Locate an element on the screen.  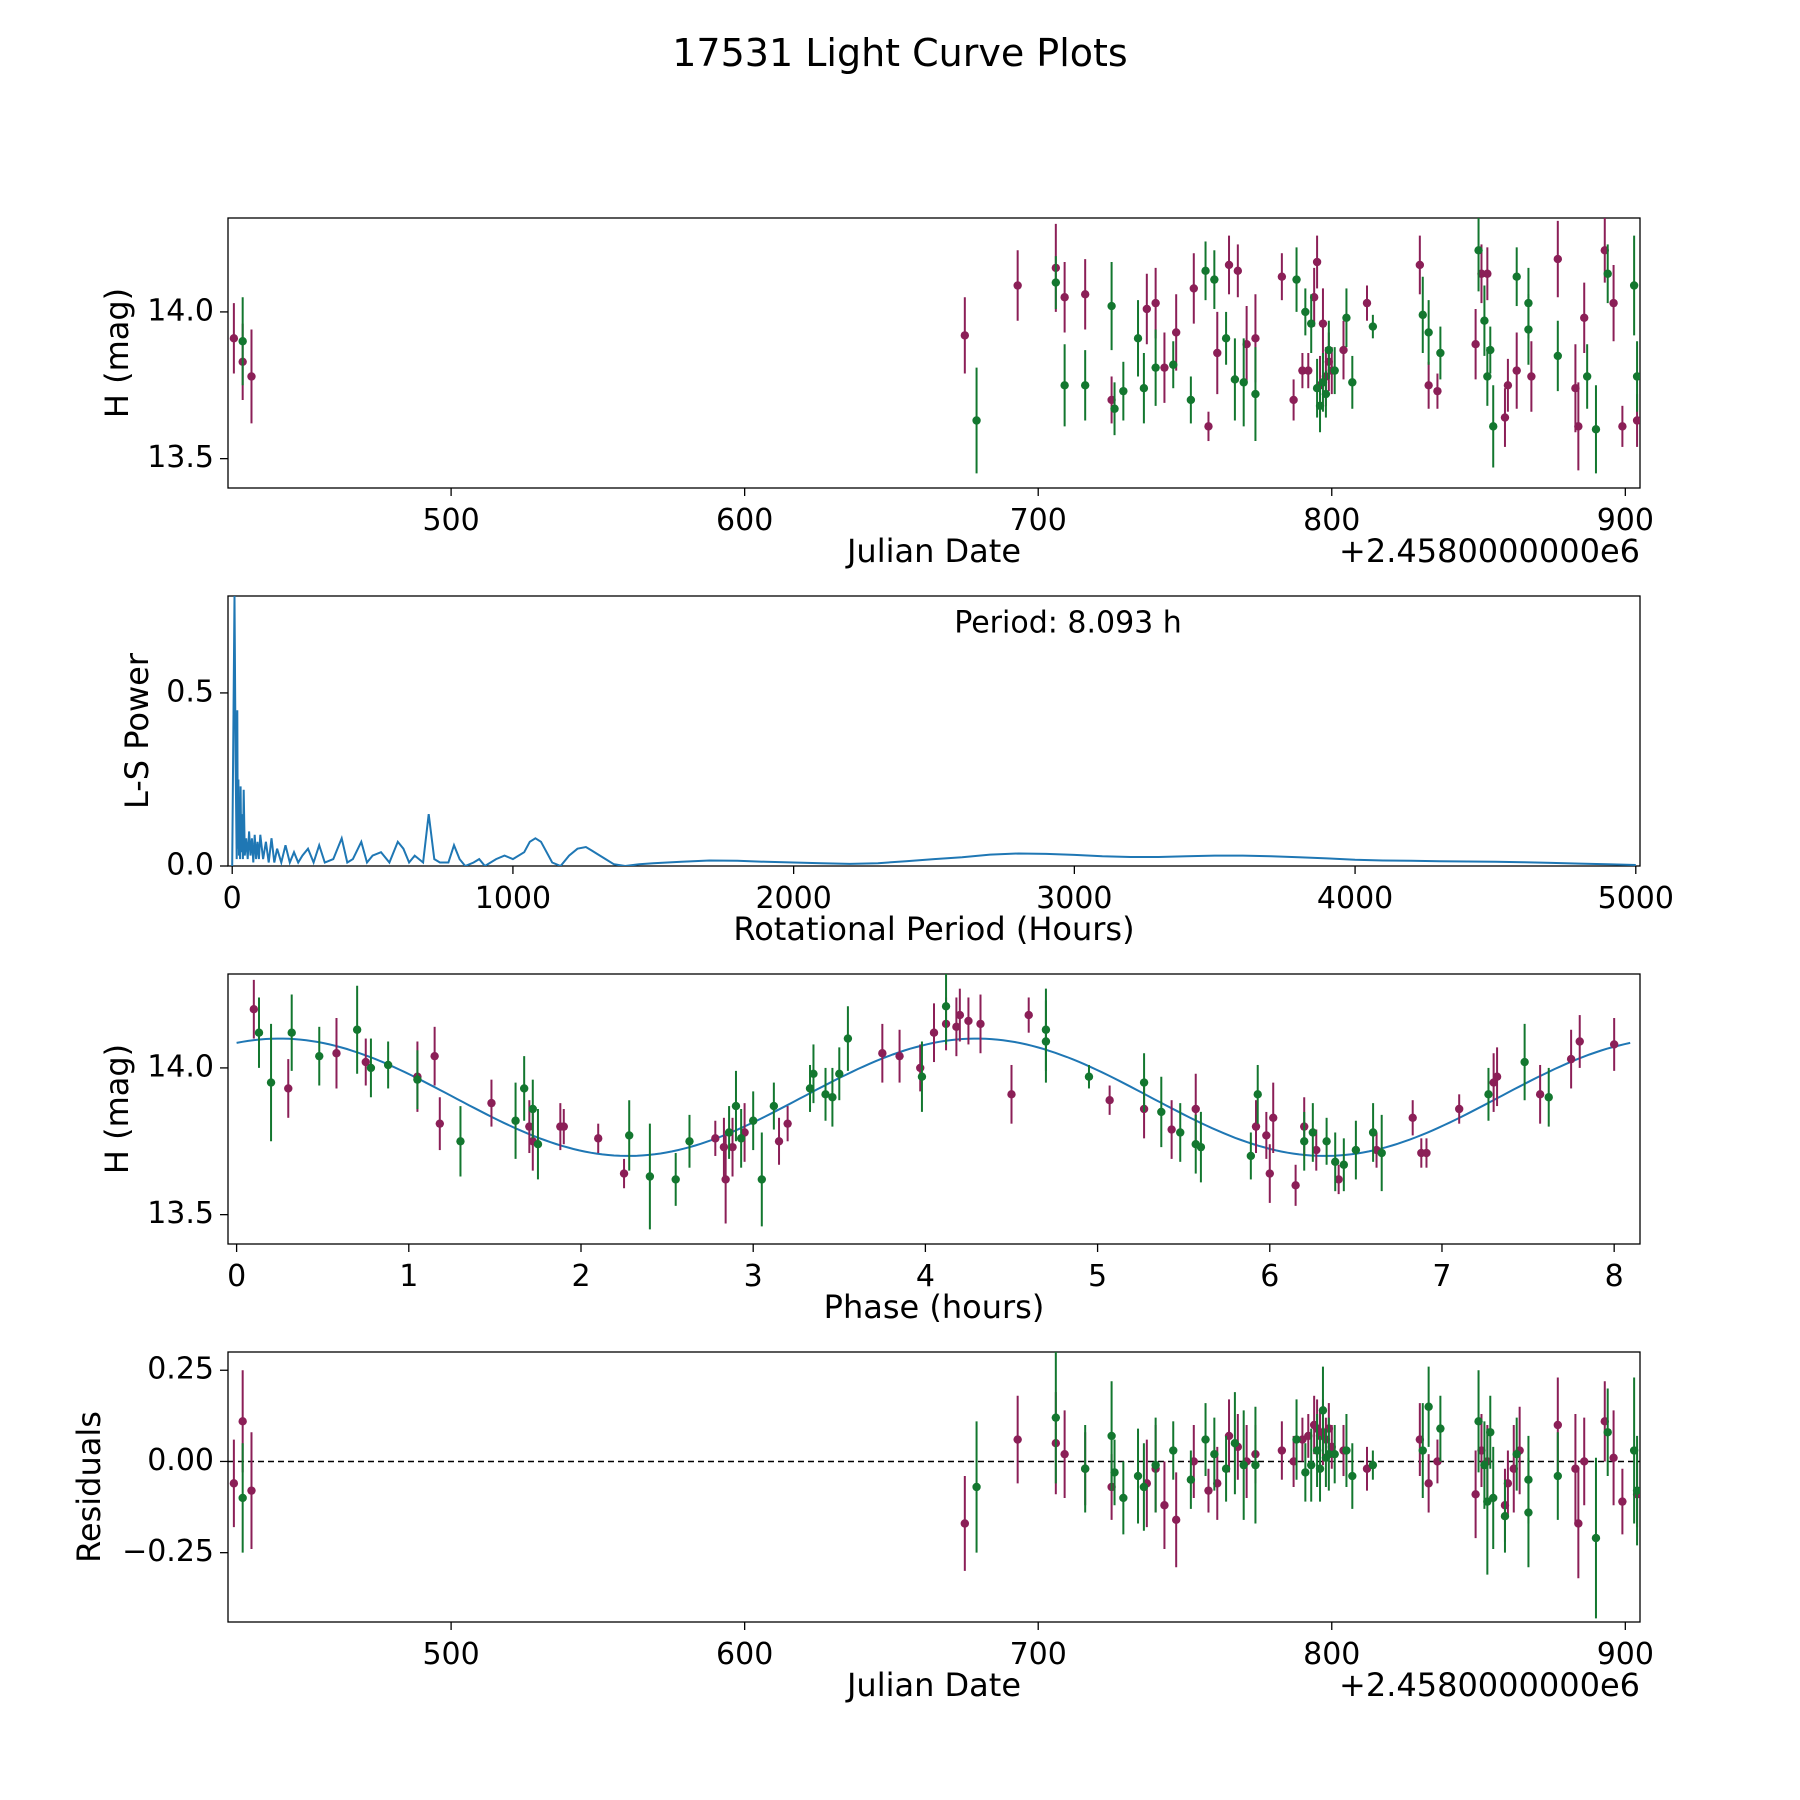
marks: 0 1000 2000 3000 4000 5000 0.0 0.5 is located at coordinates (920, 756).